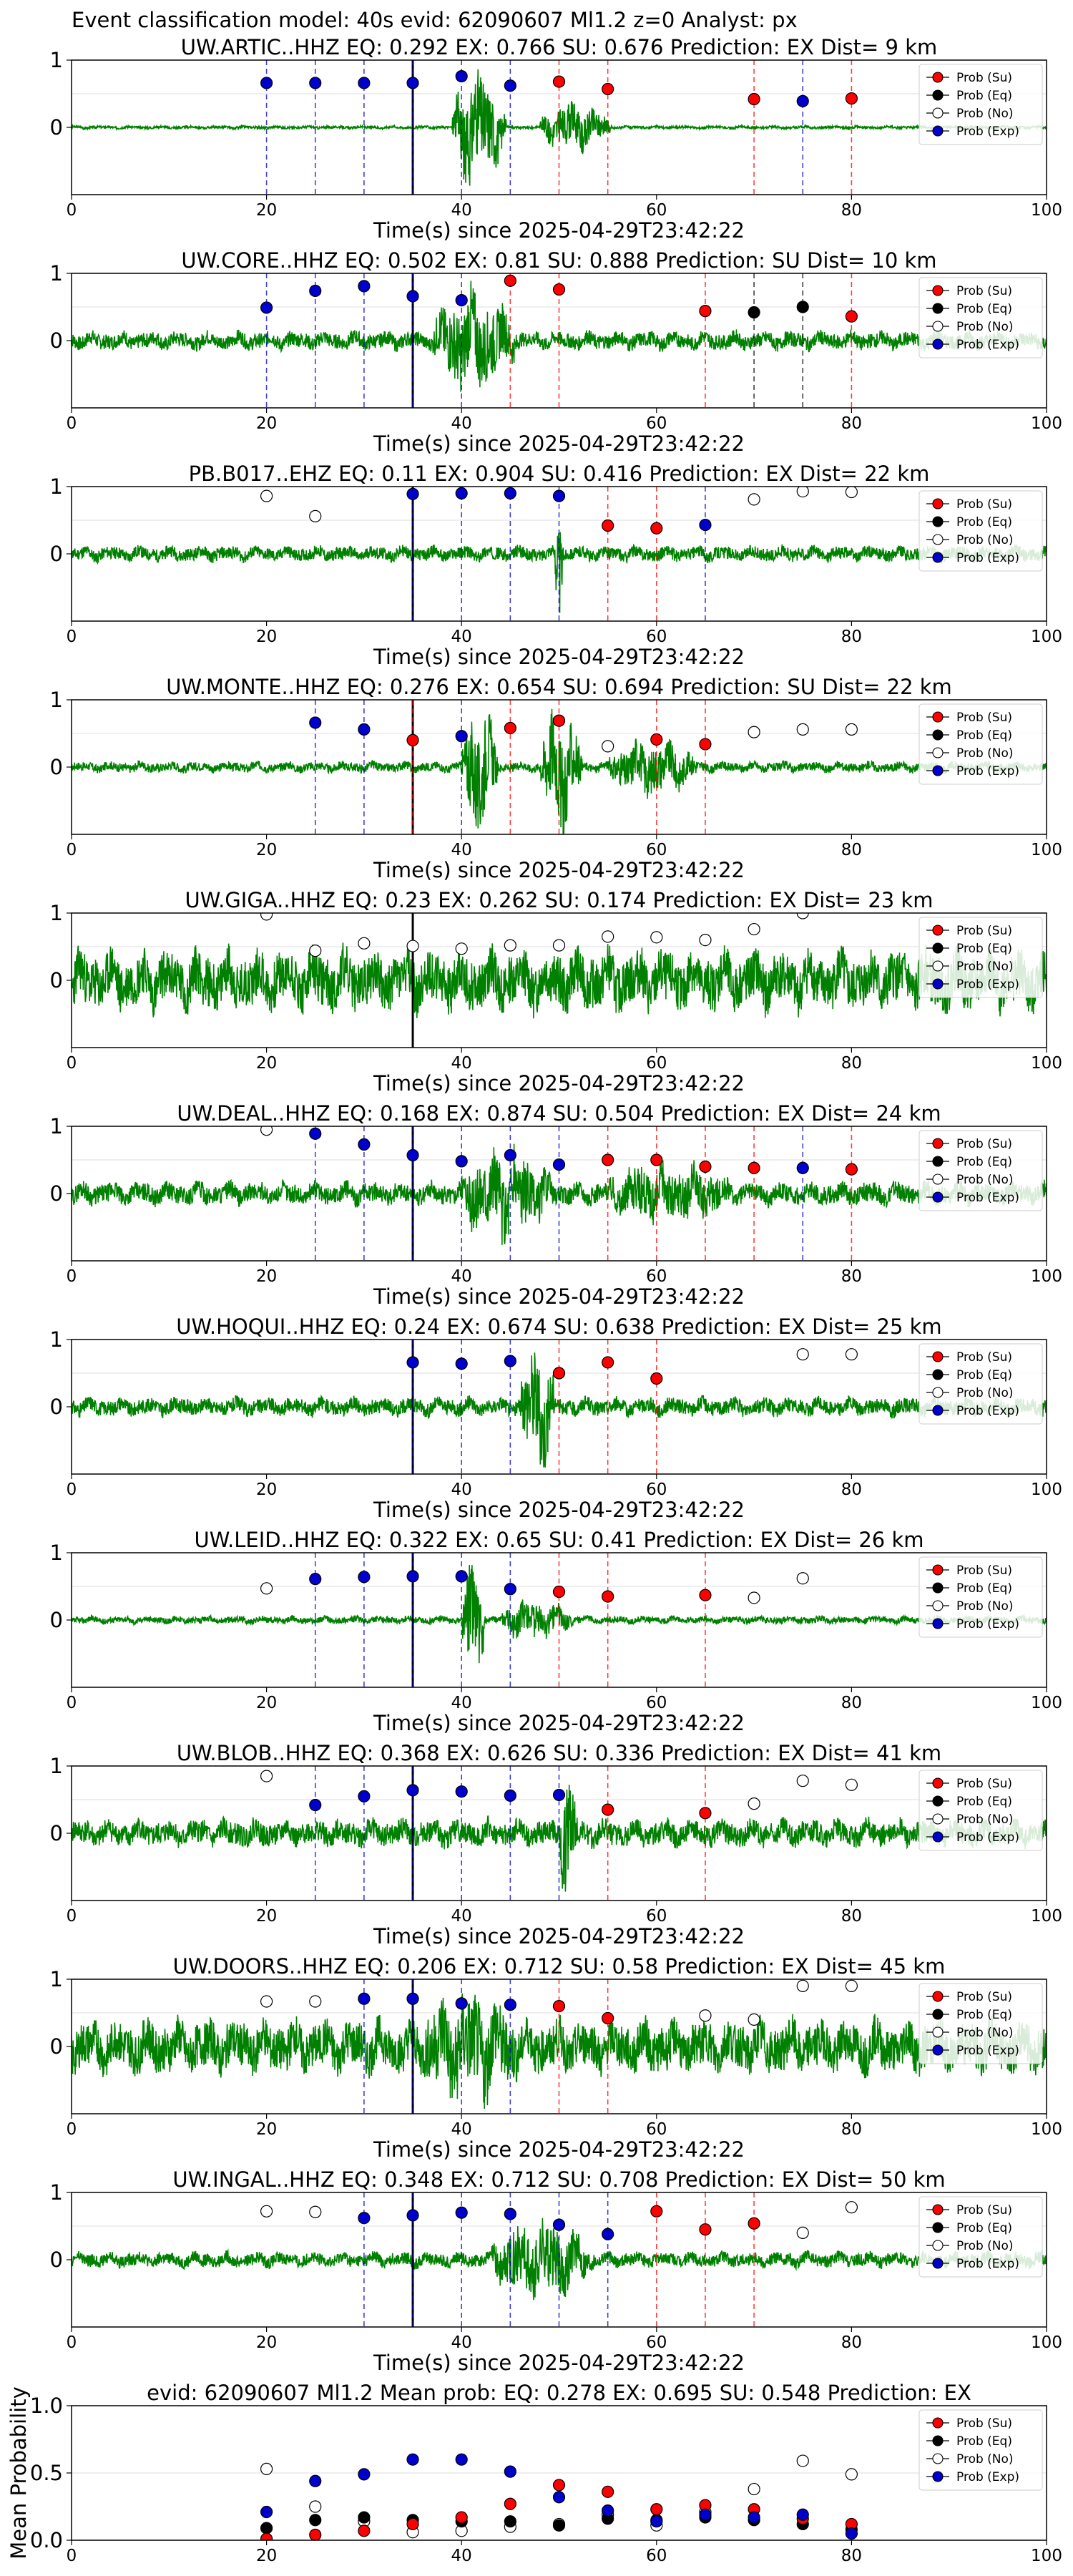 The height and width of the screenshot is (2576, 1073). Describe the element at coordinates (559, 2485) in the screenshot. I see `mean-marker-su` at that location.